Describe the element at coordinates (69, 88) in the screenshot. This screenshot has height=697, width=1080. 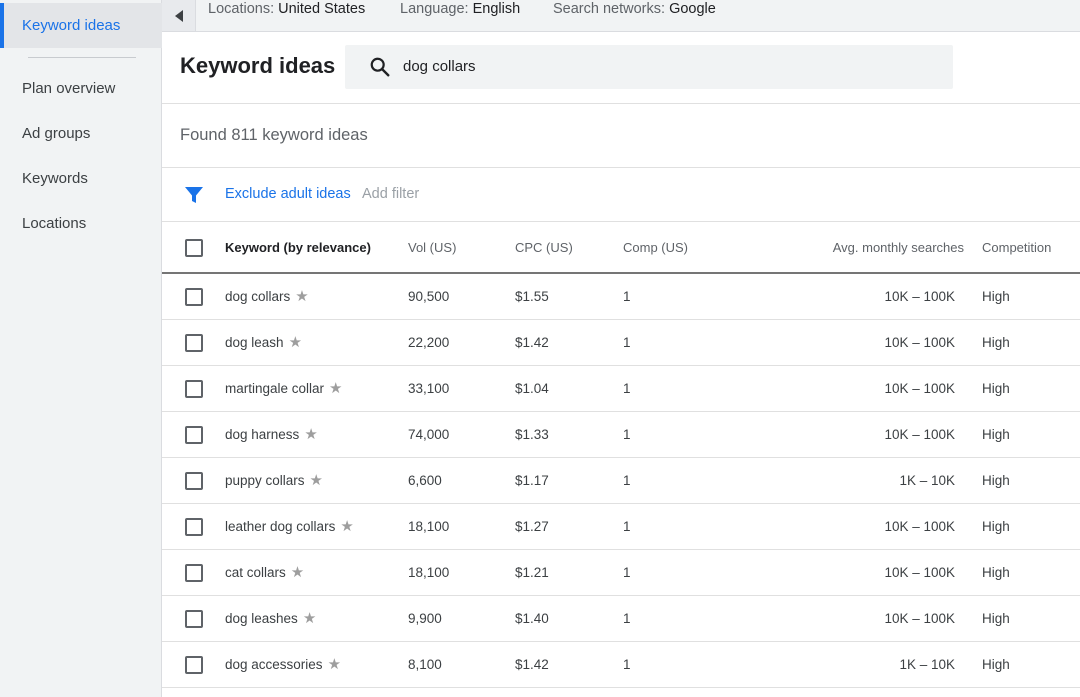
I see `sidebar-item-label: Plan overview` at that location.